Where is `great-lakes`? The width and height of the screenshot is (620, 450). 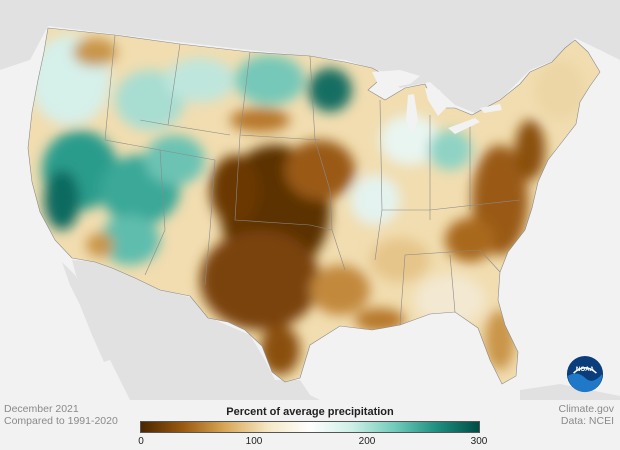
great-lakes is located at coordinates (437, 102).